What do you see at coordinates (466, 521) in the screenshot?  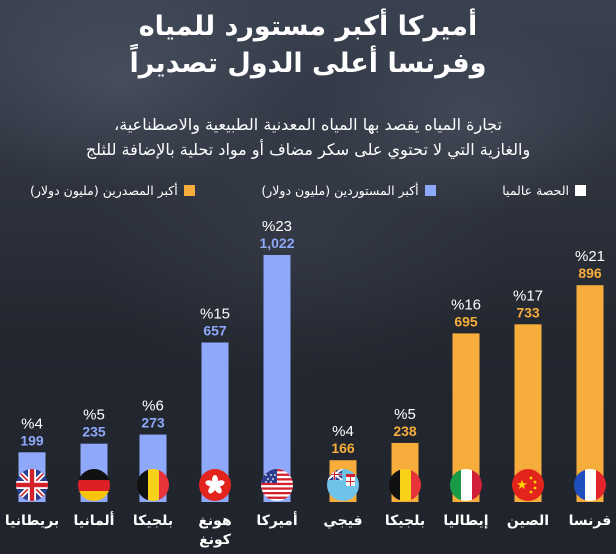 I see `country-label: إيطاليا` at bounding box center [466, 521].